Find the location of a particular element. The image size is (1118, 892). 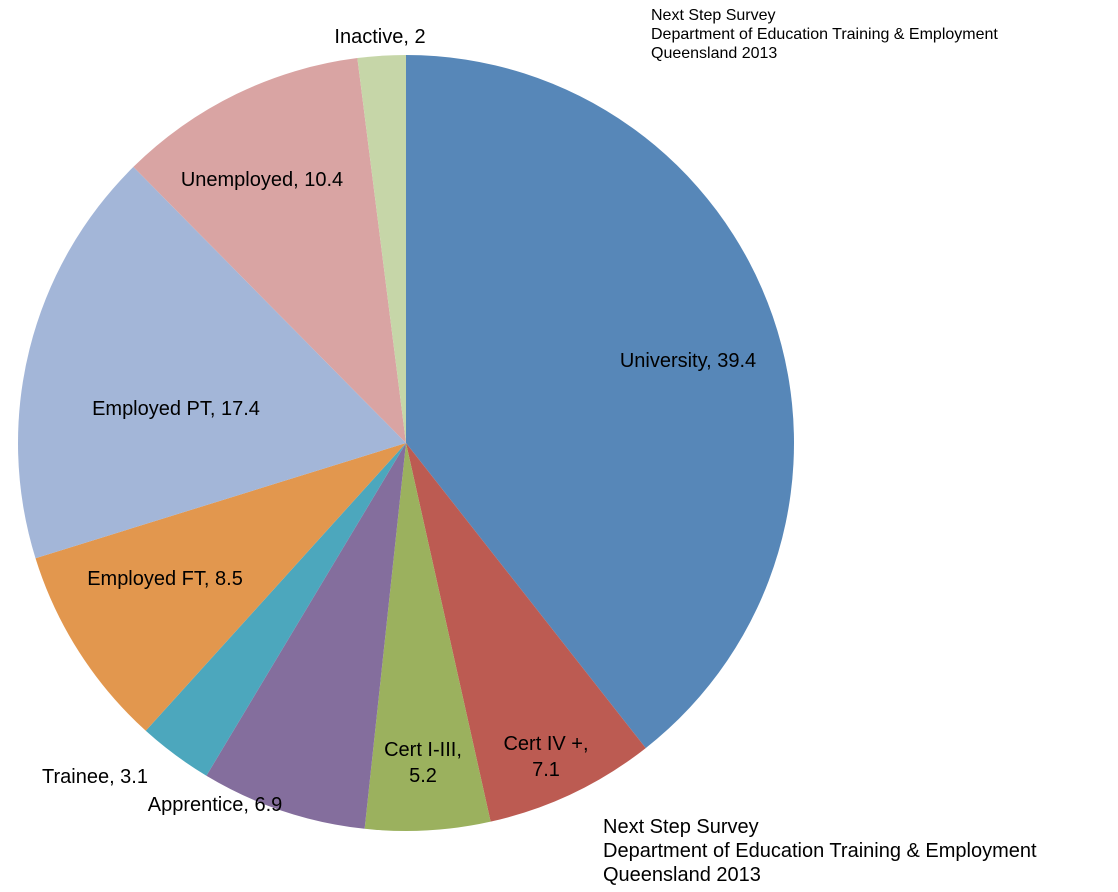

data-label: Cert IV +, 7.1 is located at coordinates (546, 757).